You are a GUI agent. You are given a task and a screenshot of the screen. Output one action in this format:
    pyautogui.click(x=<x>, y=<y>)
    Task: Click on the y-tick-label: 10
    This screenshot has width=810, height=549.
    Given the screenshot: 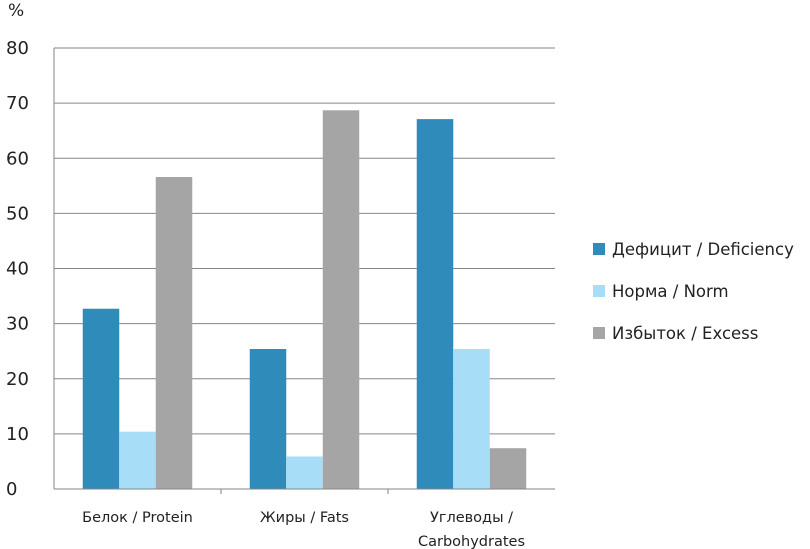 What is the action you would take?
    pyautogui.click(x=17, y=434)
    